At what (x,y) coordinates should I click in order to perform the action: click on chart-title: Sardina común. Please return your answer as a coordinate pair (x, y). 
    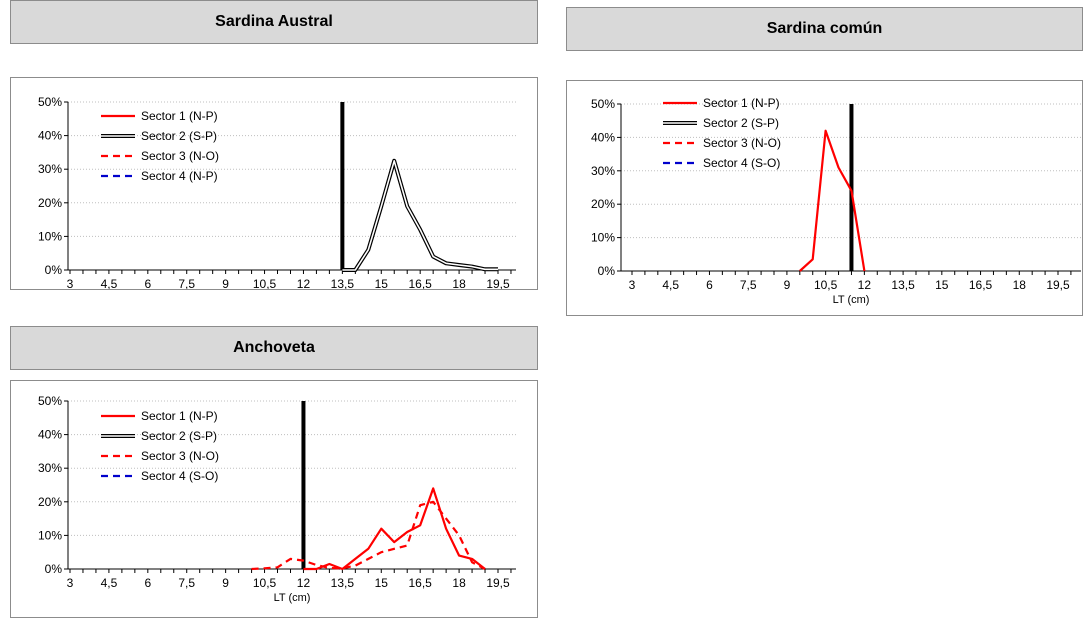
    Looking at the image, I should click on (824, 29).